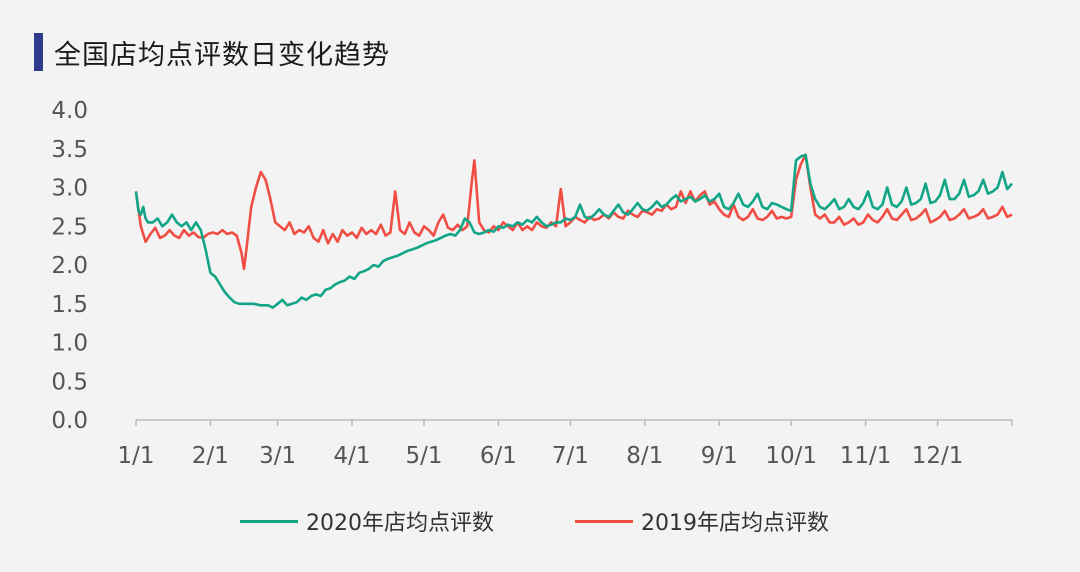 The image size is (1080, 572). What do you see at coordinates (69, 305) in the screenshot?
I see `y-tick-label: 1.5` at bounding box center [69, 305].